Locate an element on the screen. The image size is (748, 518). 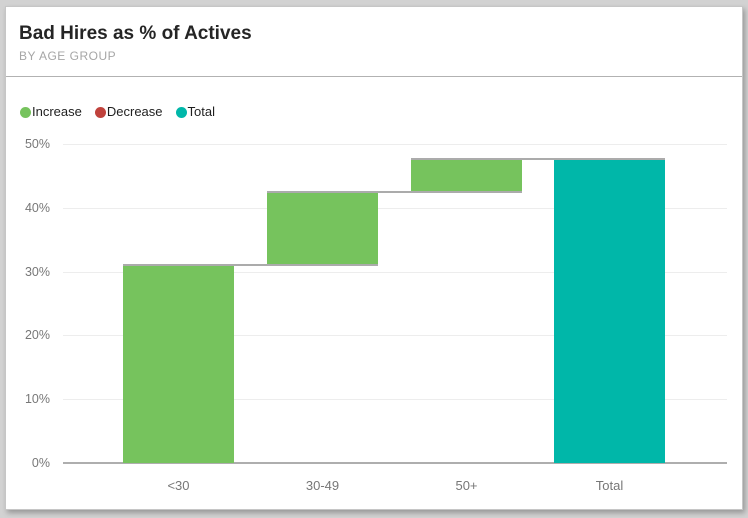
x-axis-line is located at coordinates (395, 463).